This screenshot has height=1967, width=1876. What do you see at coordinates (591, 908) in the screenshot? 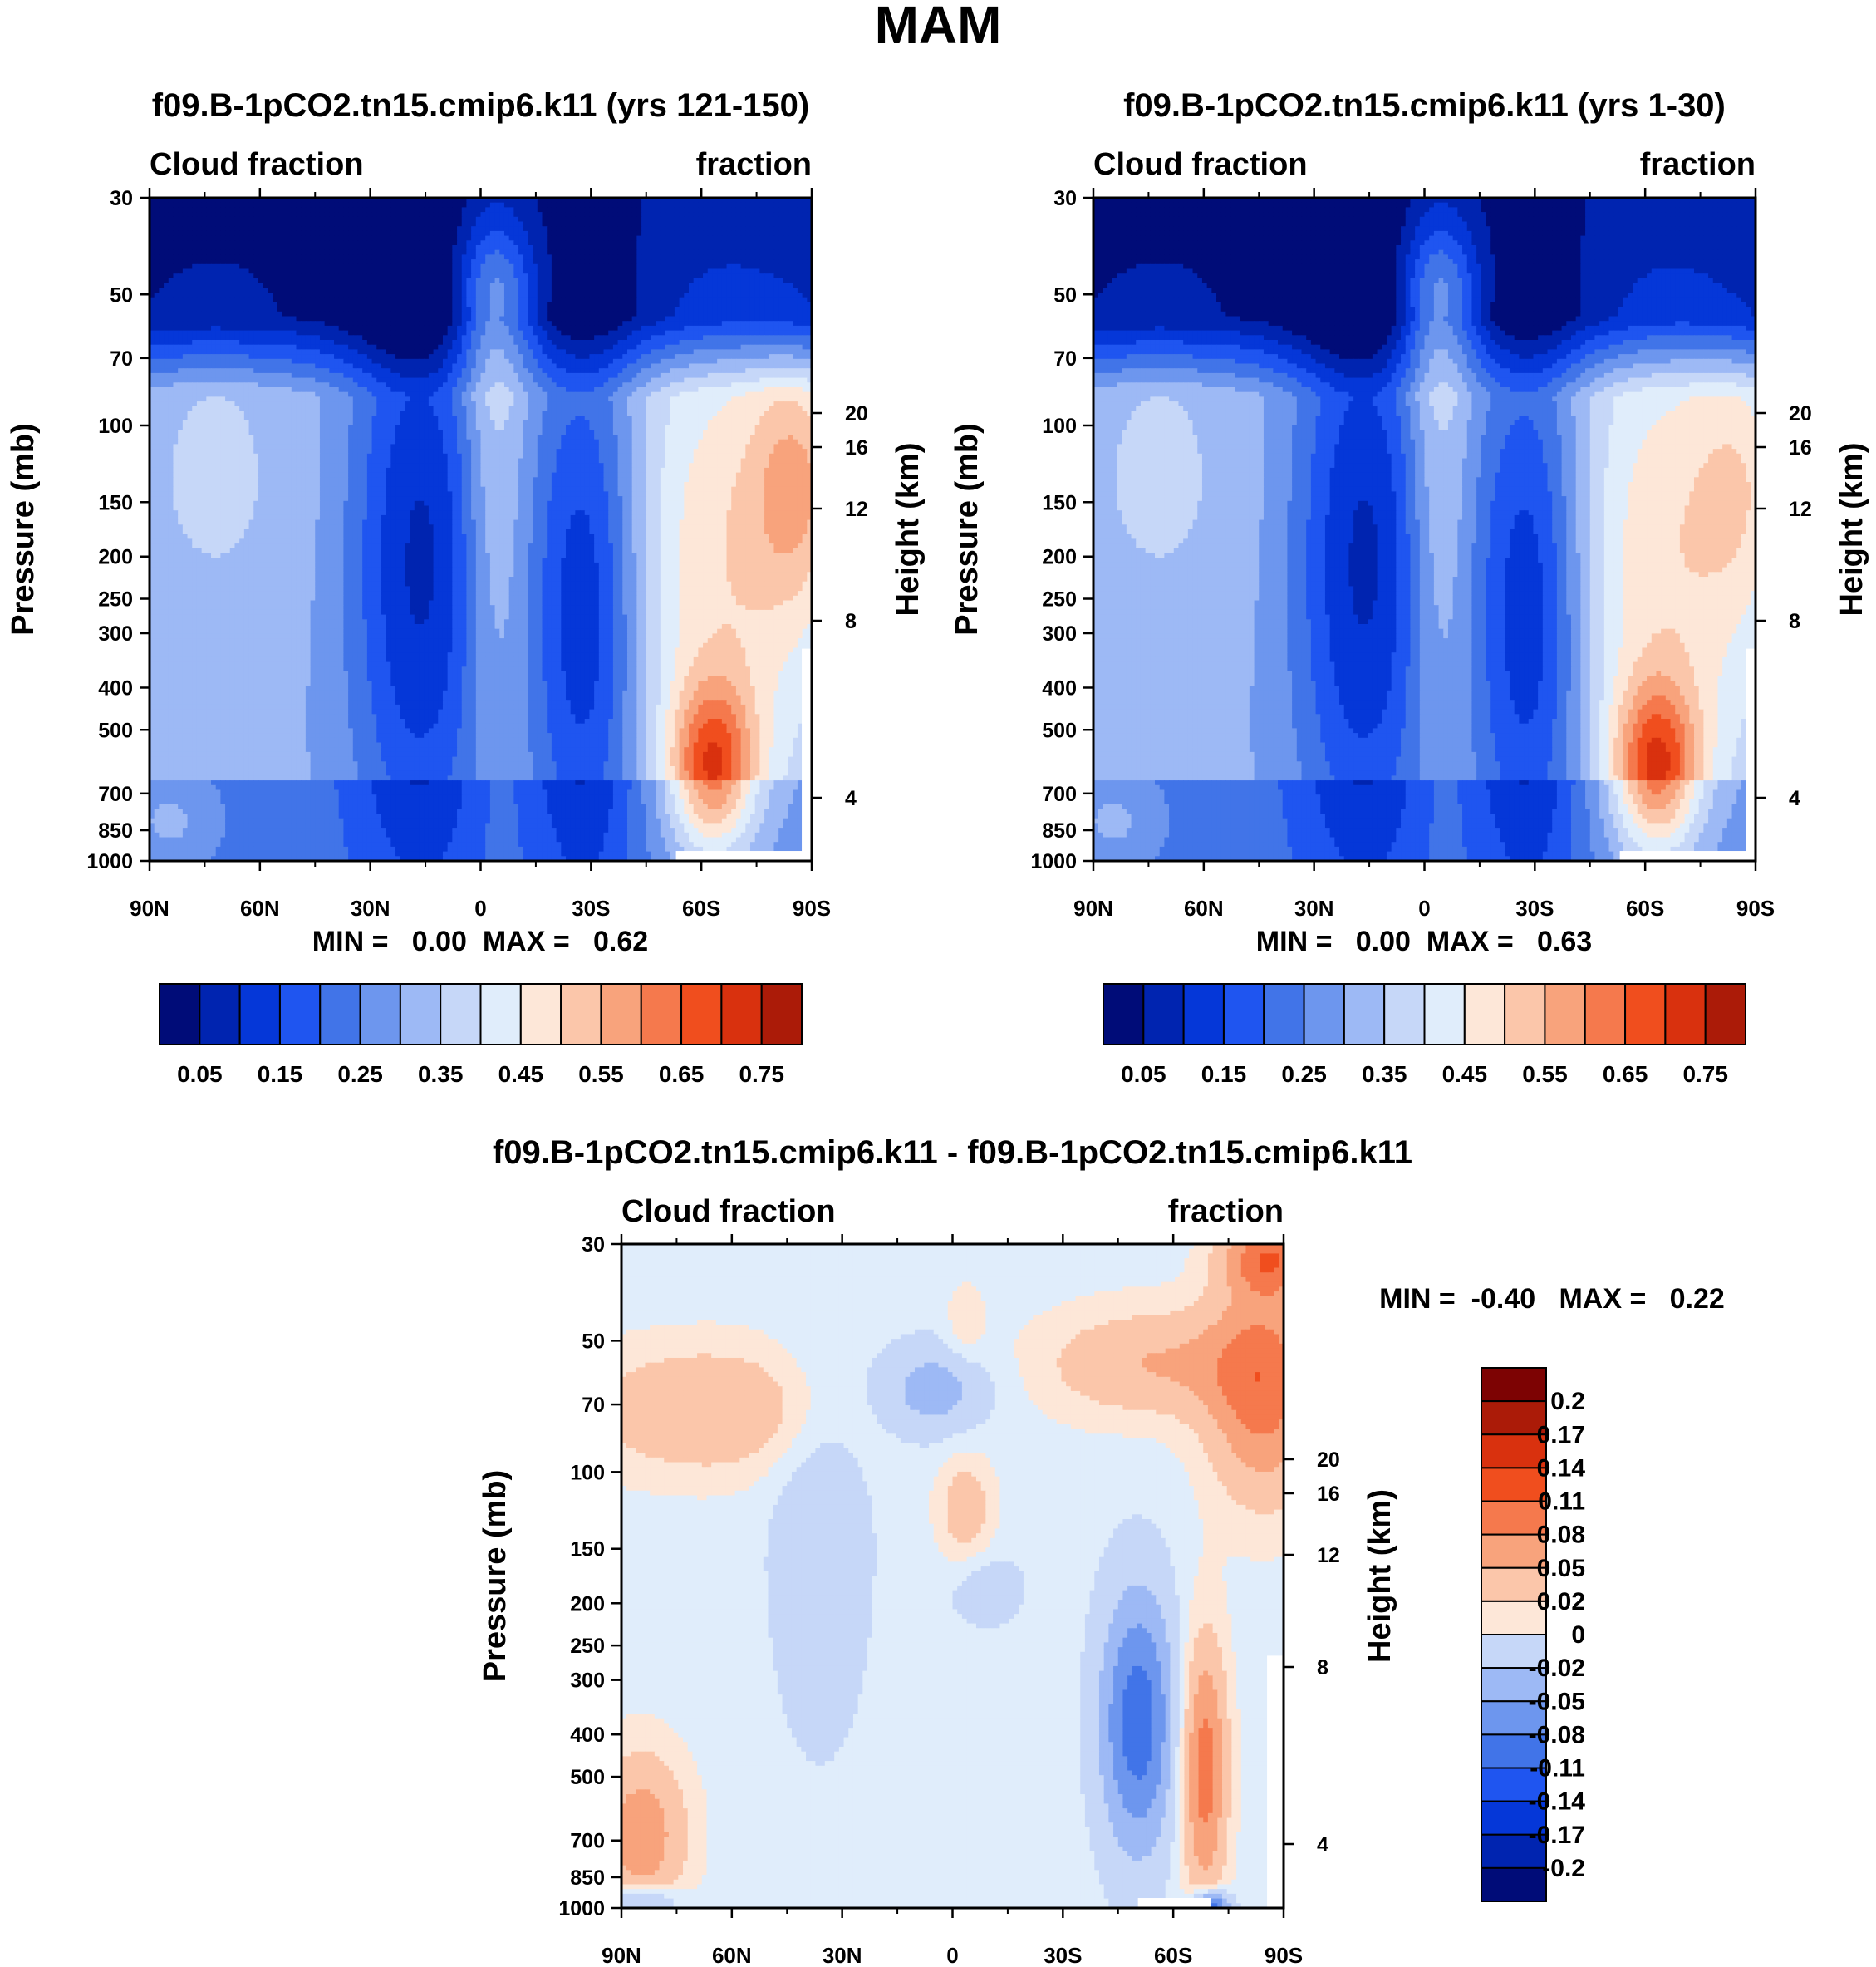
I see `x-tick-label: 30S` at bounding box center [591, 908].